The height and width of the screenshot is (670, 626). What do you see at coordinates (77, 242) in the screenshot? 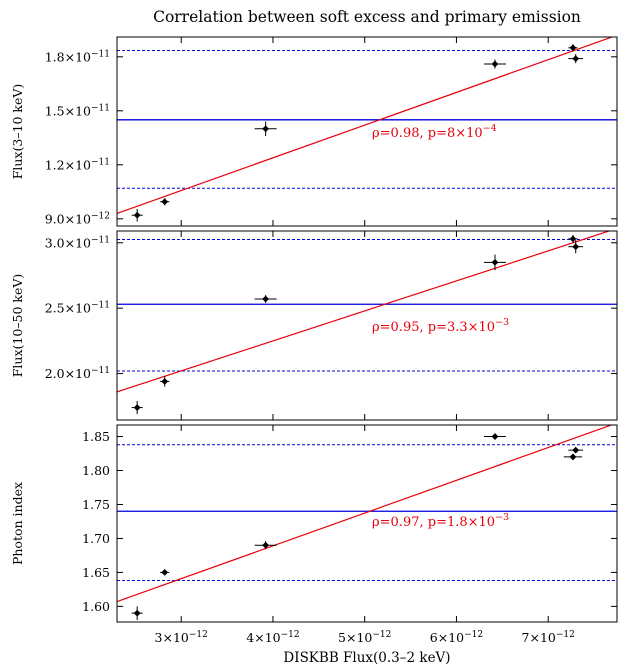
I see `y-tick-label: 3.0×10−11` at bounding box center [77, 242].